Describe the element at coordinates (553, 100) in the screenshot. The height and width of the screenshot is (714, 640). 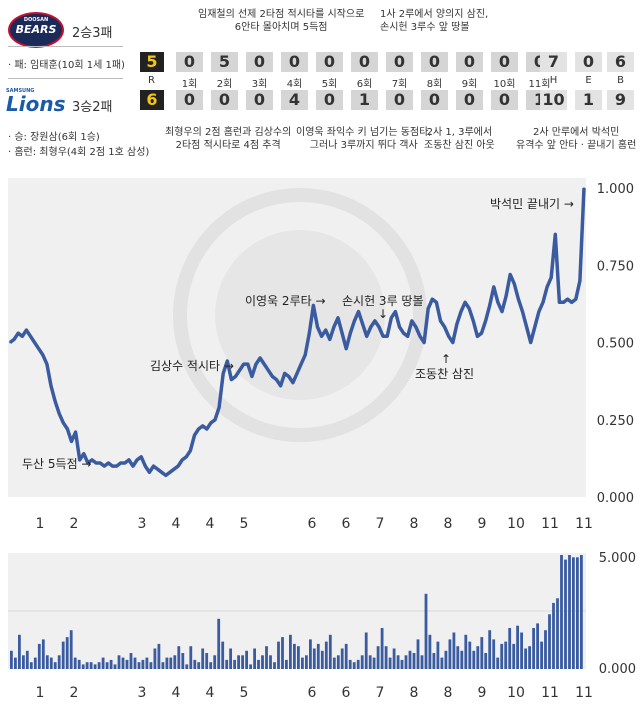
I see `home-total: 10` at that location.